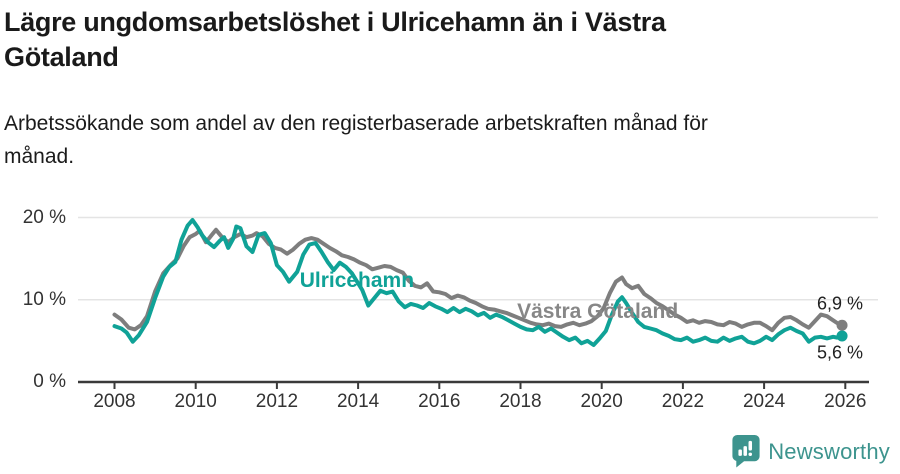 This screenshot has height=474, width=900. I want to click on newsworthy-logo: Newsworthy, so click(811, 451).